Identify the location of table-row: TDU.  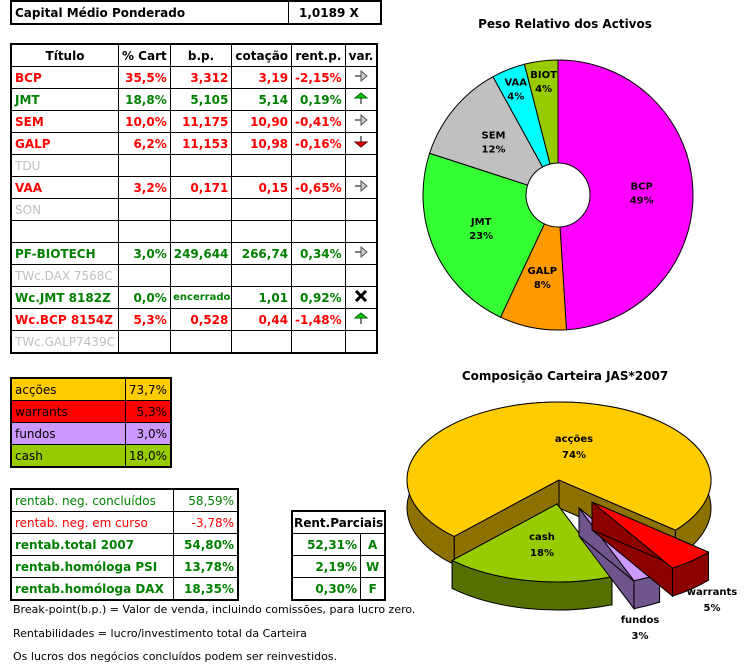
(194, 165).